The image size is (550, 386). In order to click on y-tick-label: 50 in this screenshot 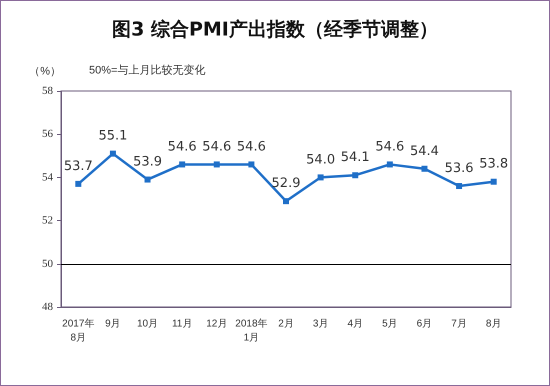, I will do `click(48, 264)`.